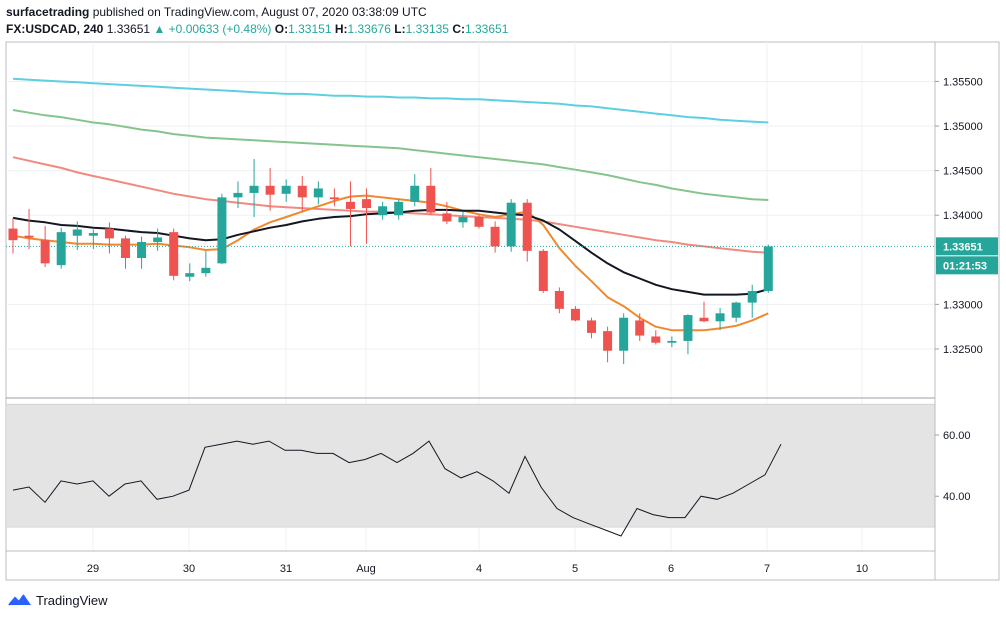 The image size is (1006, 618). What do you see at coordinates (963, 216) in the screenshot?
I see `price-tick-label: 1.34000` at bounding box center [963, 216].